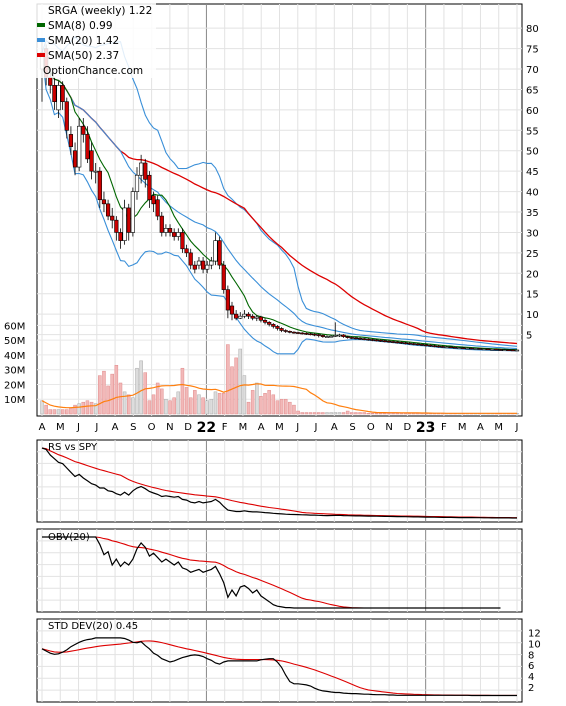  What do you see at coordinates (14, 385) in the screenshot?
I see `volume-tick-label: 20M` at bounding box center [14, 385].